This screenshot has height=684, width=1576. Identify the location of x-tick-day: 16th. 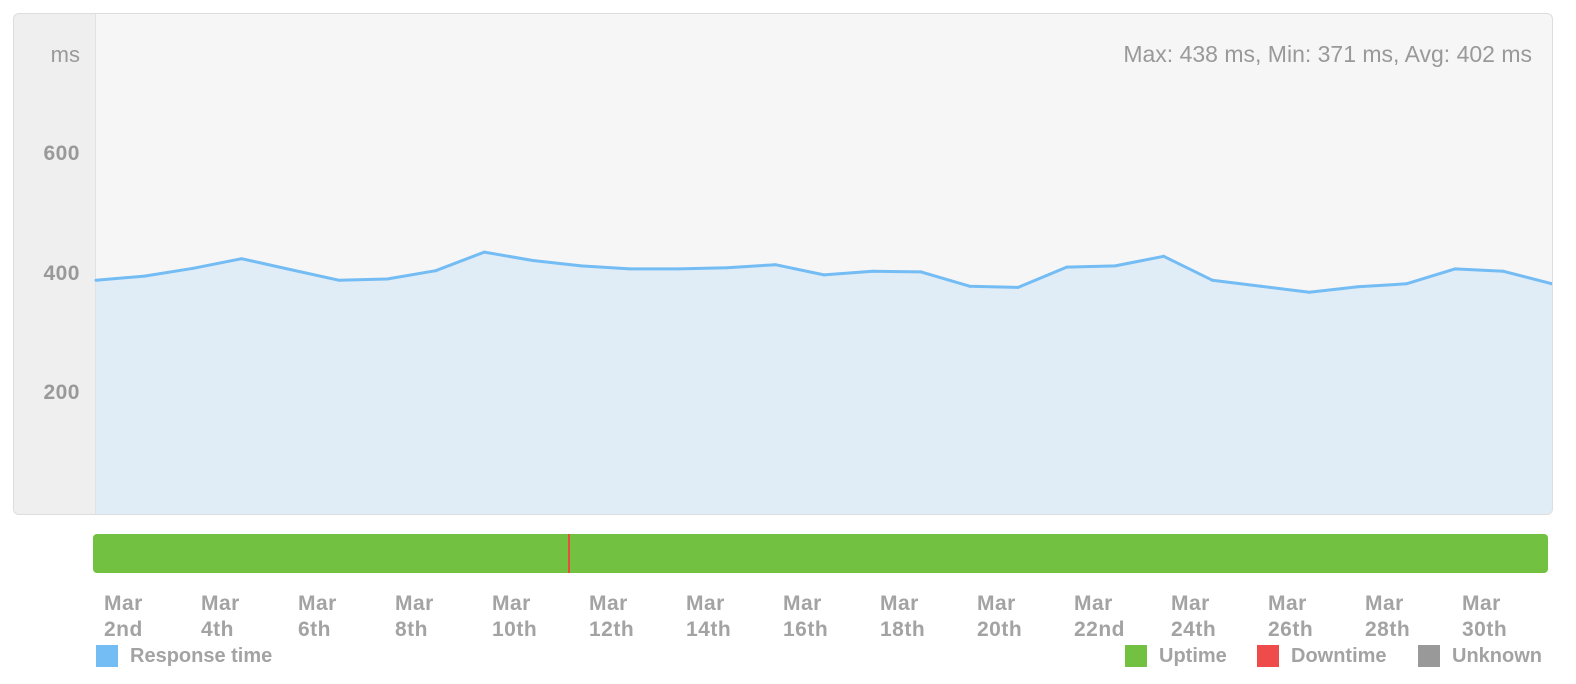
(806, 629).